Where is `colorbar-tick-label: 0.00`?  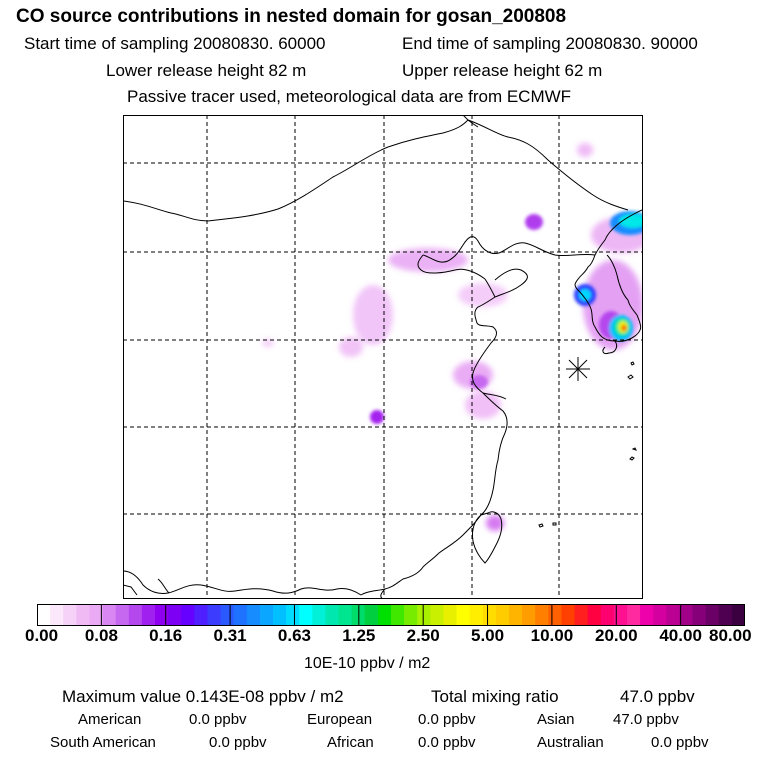 colorbar-tick-label: 0.00 is located at coordinates (42, 635).